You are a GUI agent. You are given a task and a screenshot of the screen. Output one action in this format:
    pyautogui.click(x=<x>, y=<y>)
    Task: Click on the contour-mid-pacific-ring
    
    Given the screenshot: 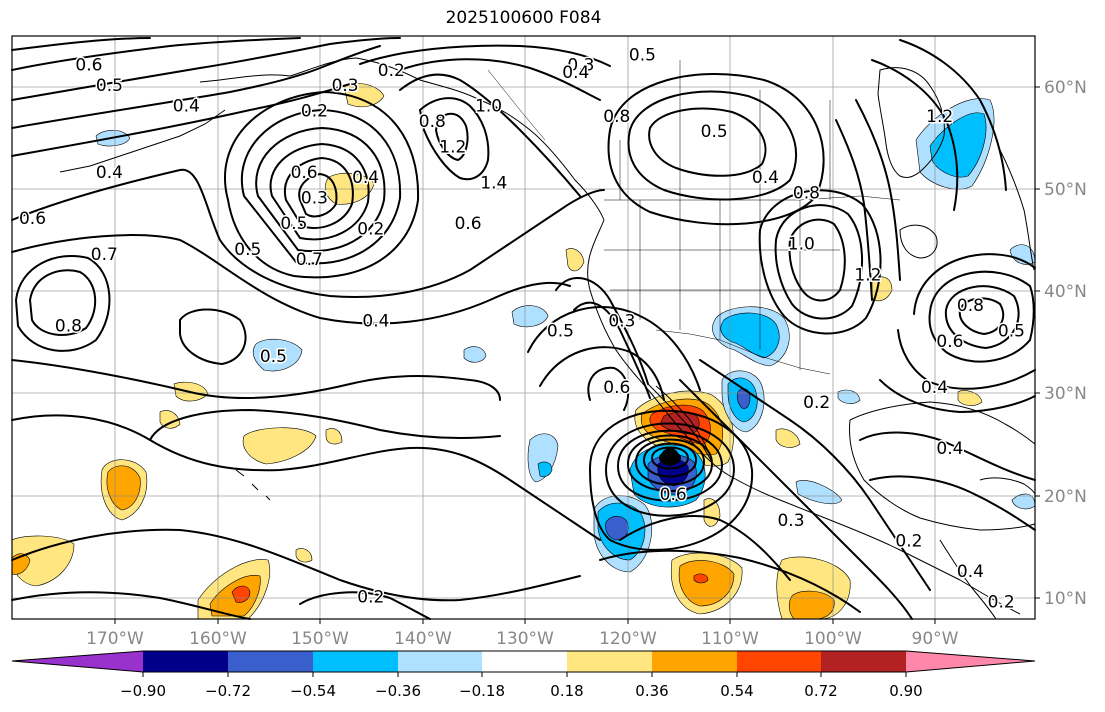 What is the action you would take?
    pyautogui.click(x=213, y=337)
    